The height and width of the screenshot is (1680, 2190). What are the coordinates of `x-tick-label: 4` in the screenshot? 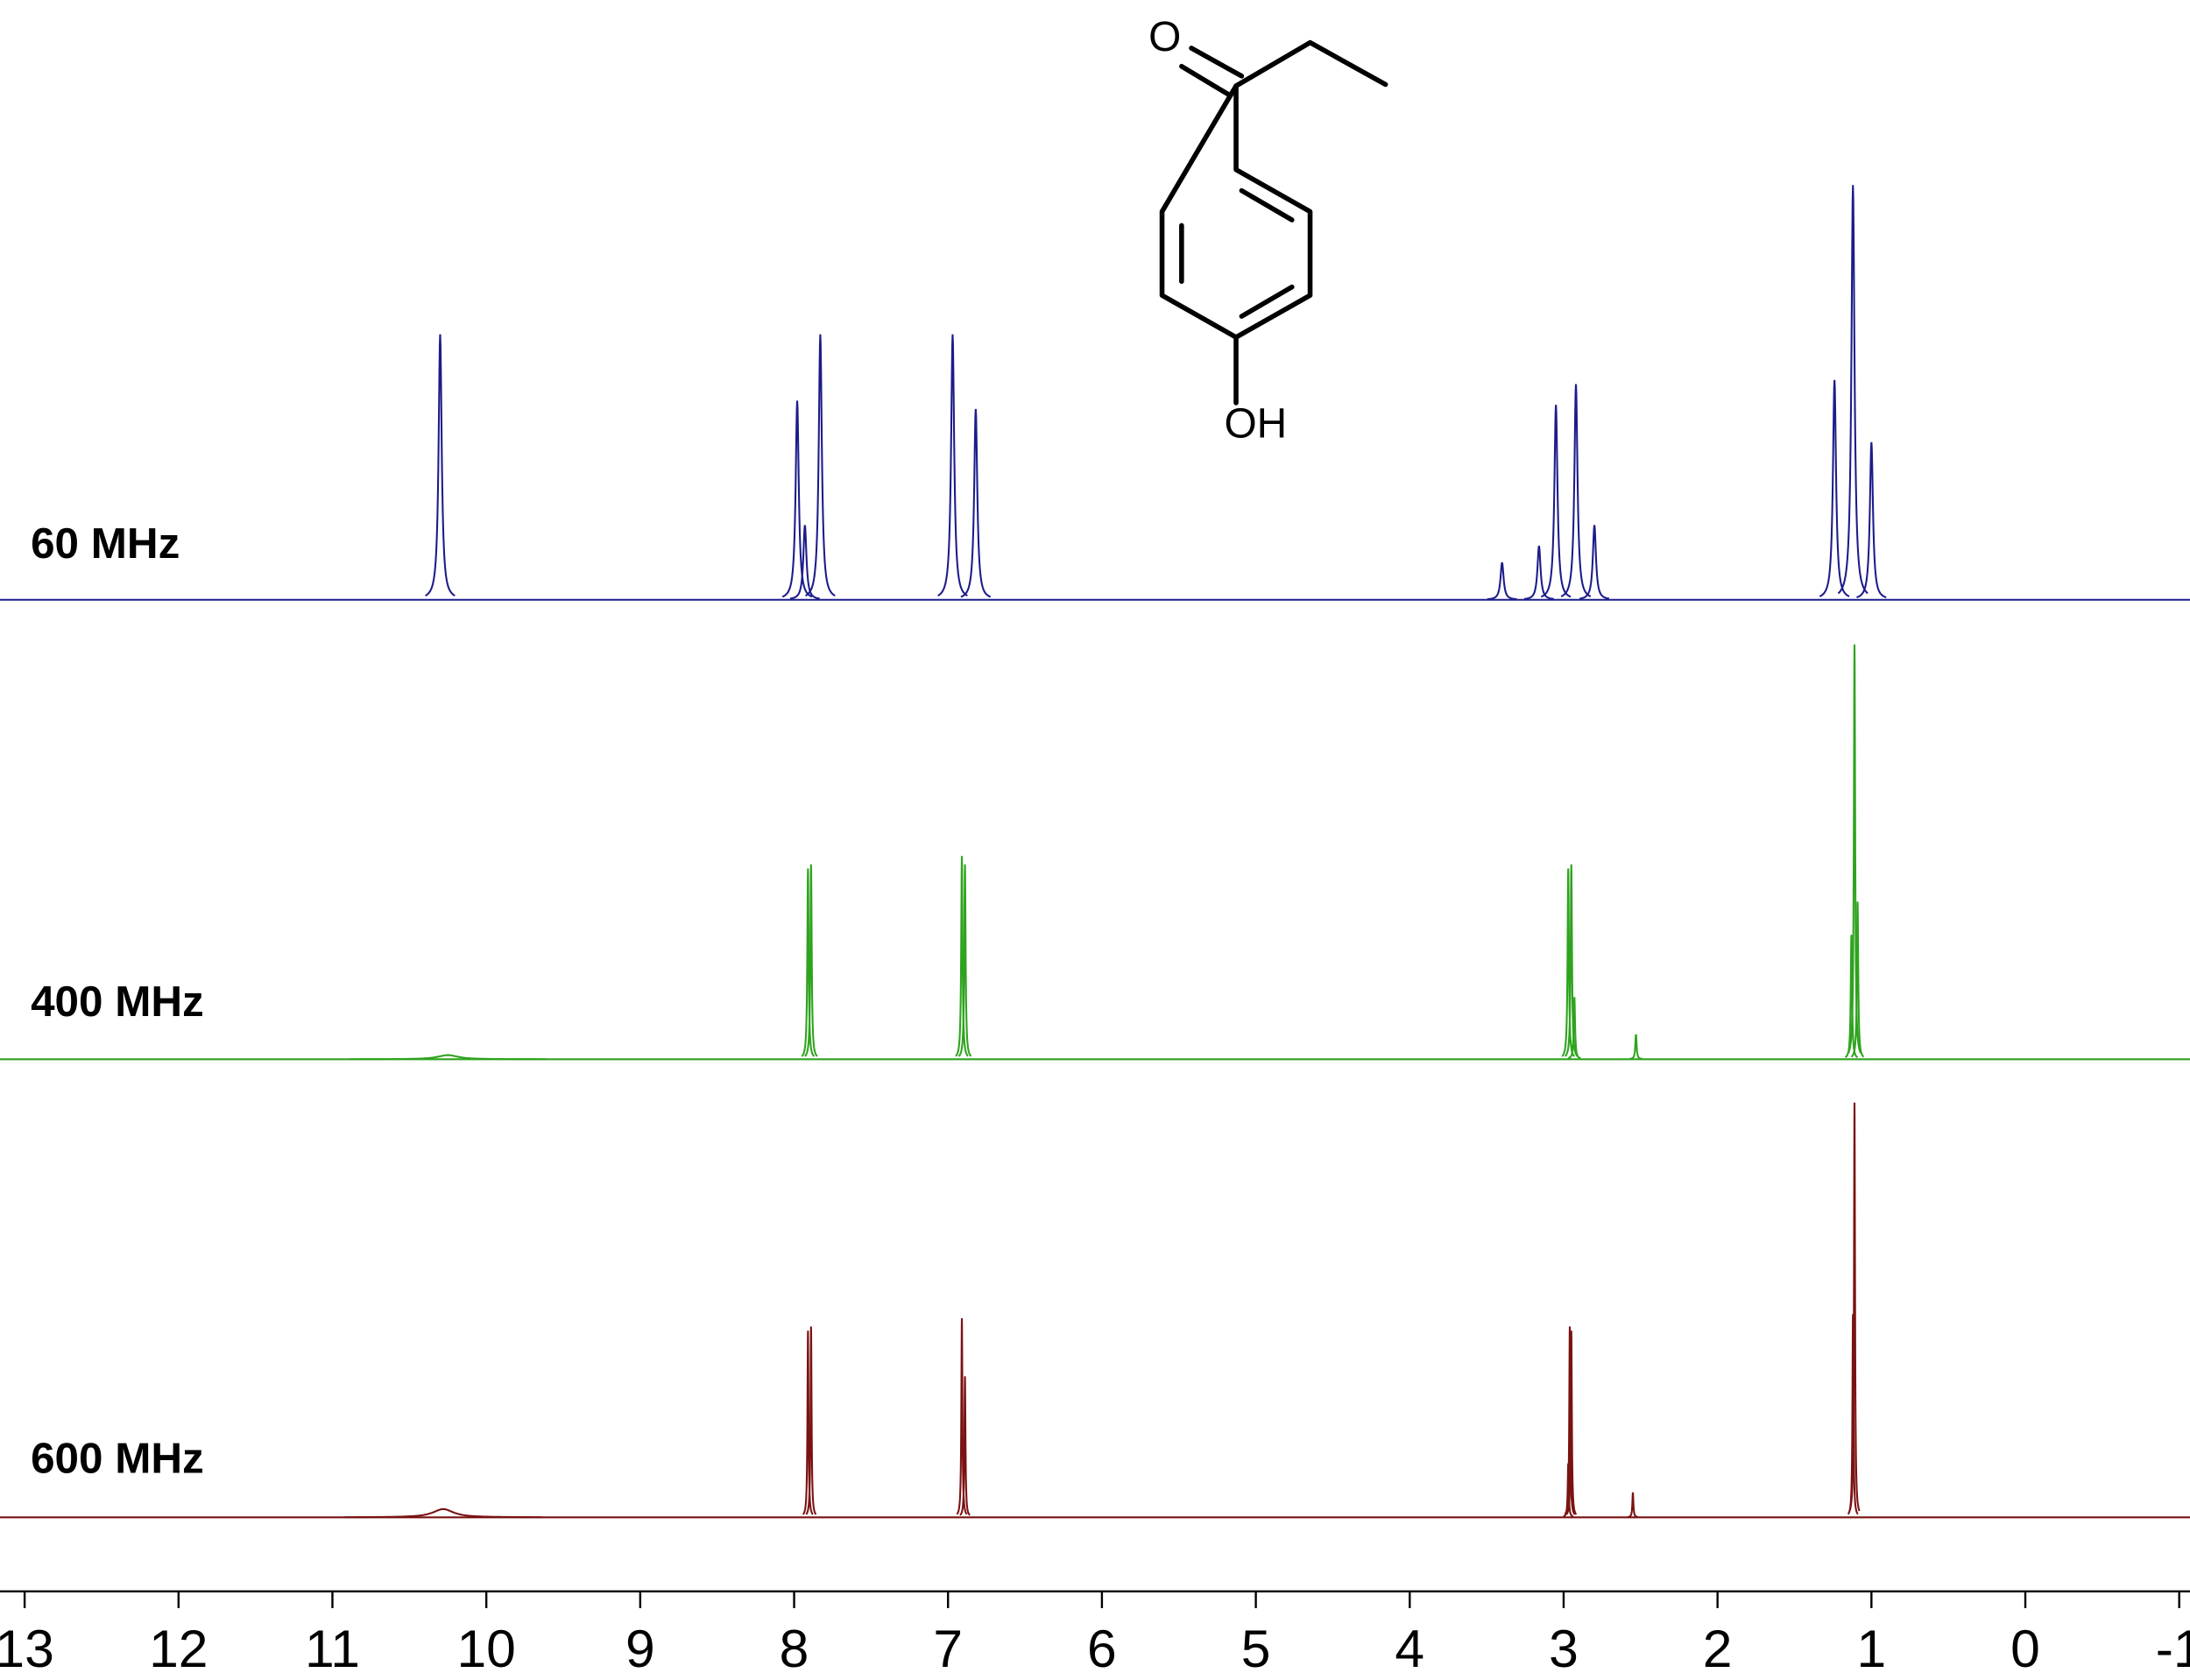 It's located at (1409, 1648).